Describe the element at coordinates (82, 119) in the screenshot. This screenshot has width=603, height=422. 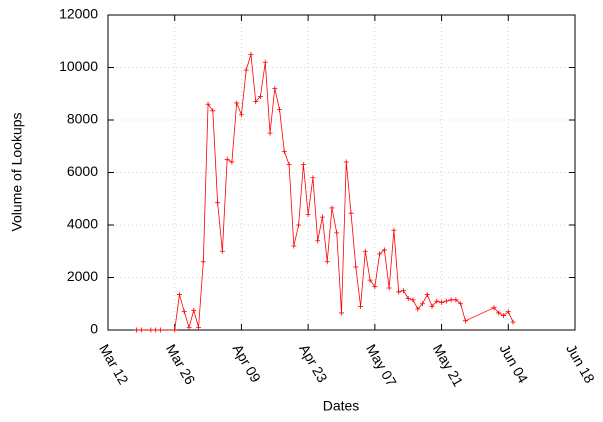
I see `y-tick-label: 8000` at that location.